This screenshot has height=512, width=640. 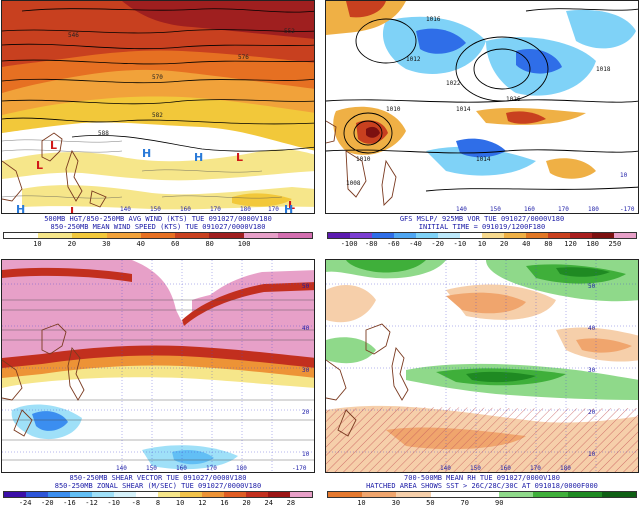 What do you see at coordinates (243, 57) in the screenshot?
I see `contour-label: 576` at bounding box center [243, 57].